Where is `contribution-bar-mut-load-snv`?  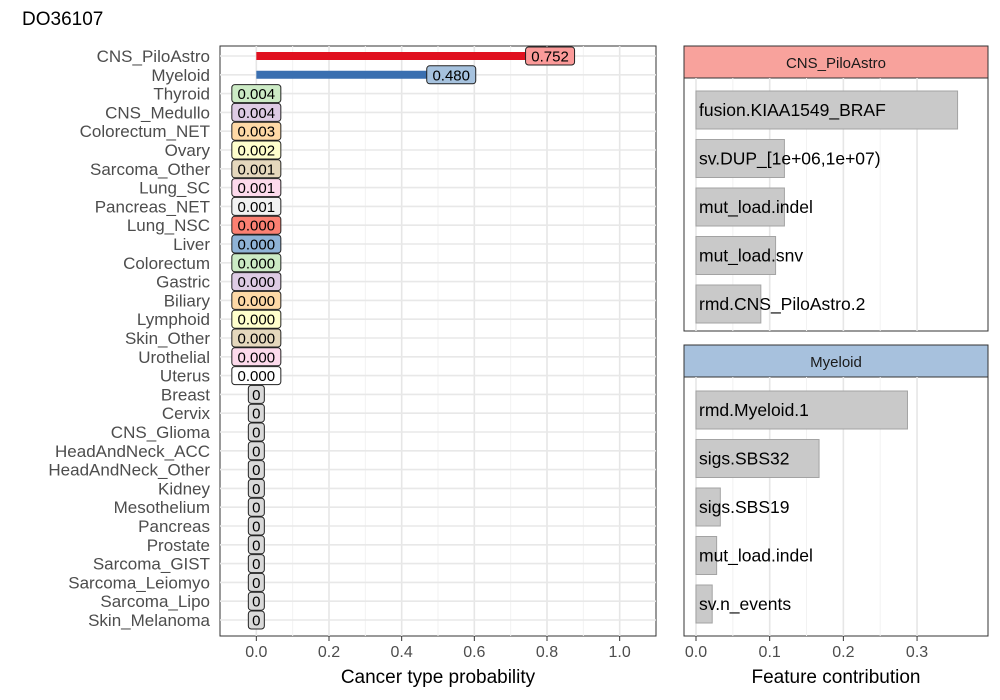
contribution-bar-mut-load-snv is located at coordinates (736, 255).